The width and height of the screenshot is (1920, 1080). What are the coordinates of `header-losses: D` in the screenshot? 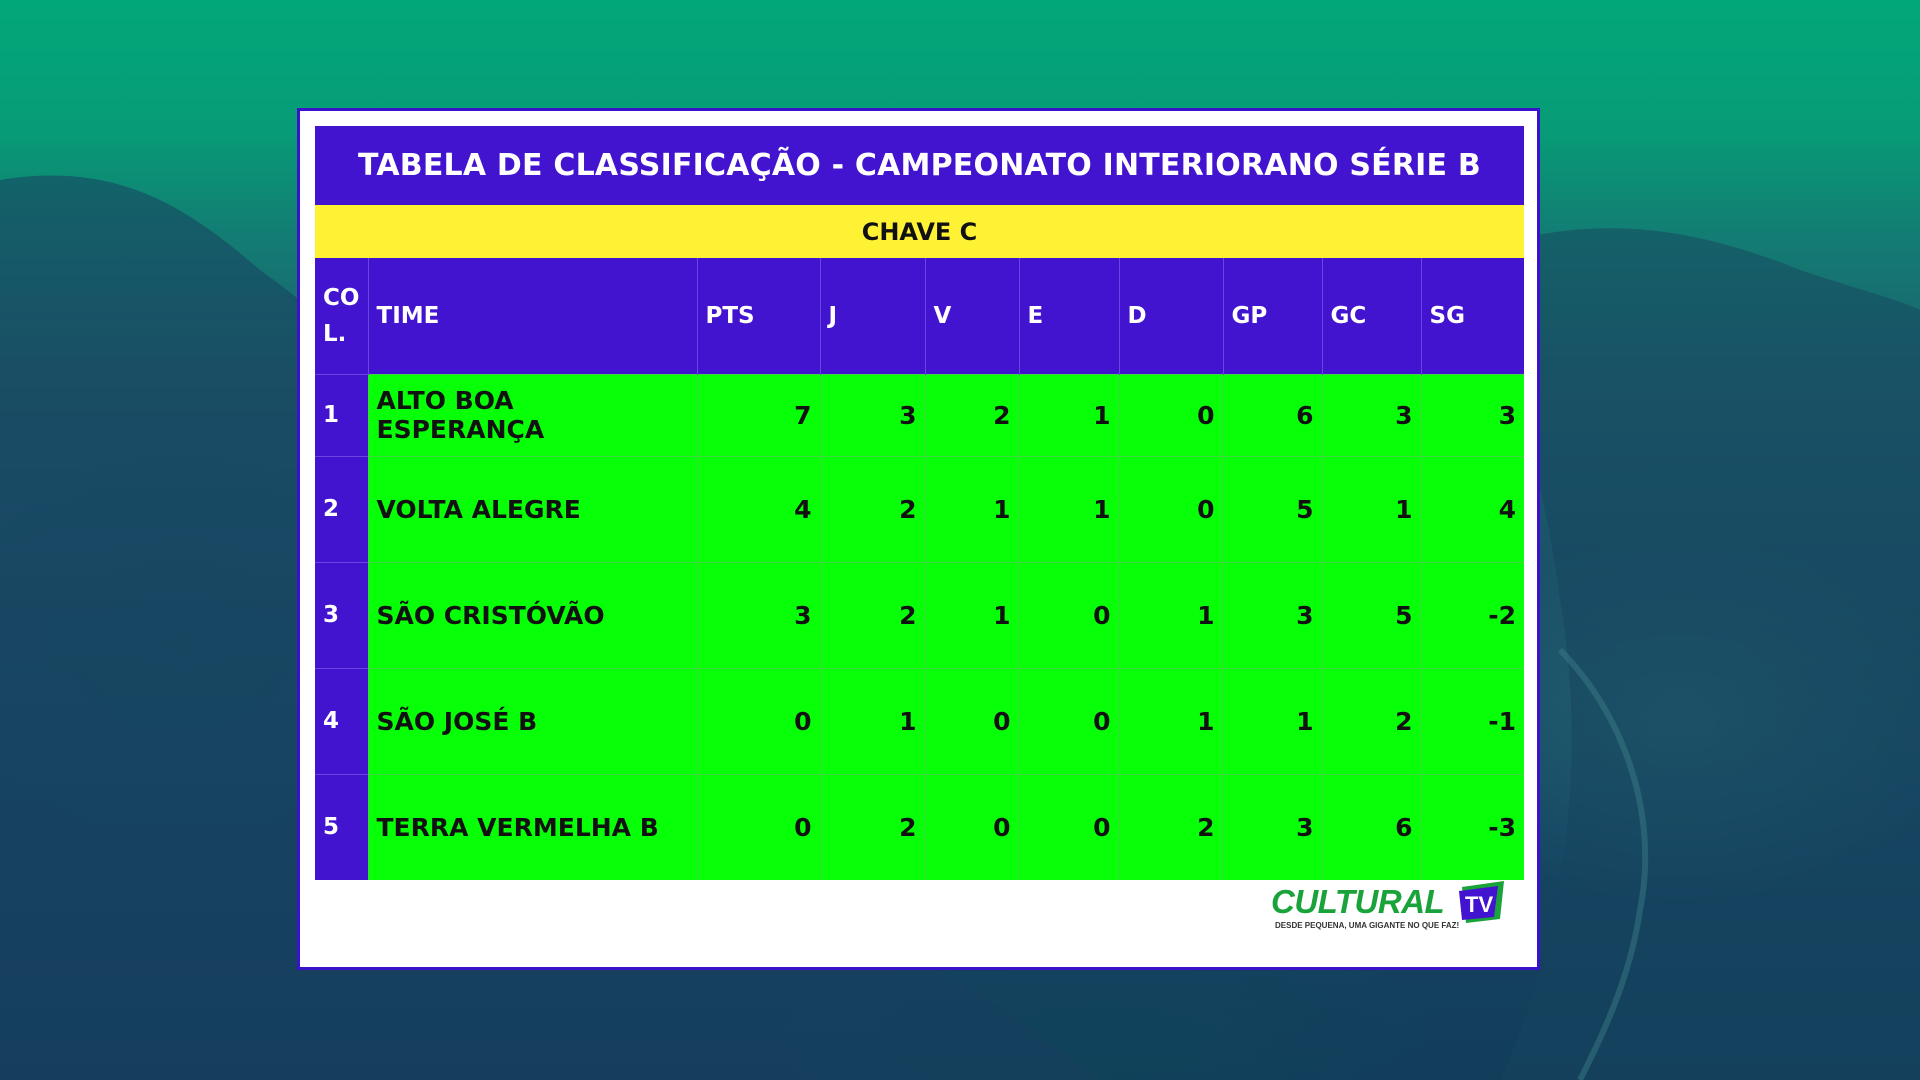 It's located at (1170, 316).